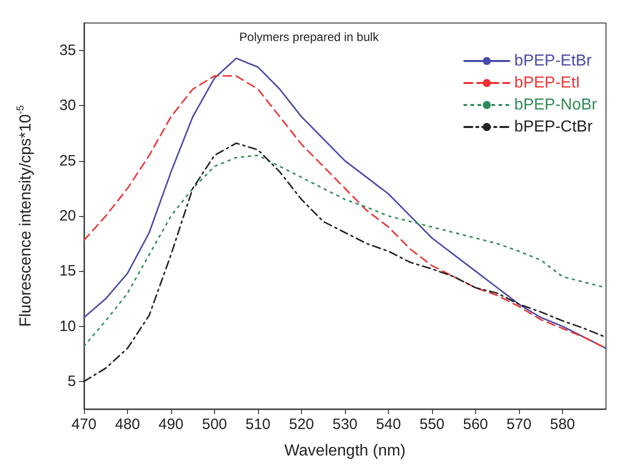 The width and height of the screenshot is (618, 475). I want to click on y-axis-title: Fluorescence intensity/cps*10-5, so click(25, 215).